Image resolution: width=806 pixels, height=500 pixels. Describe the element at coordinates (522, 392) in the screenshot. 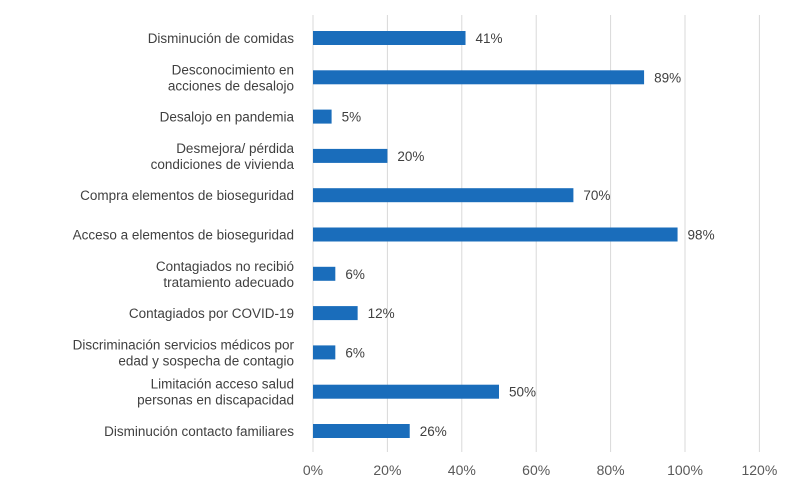

I see `data-label: 50%` at that location.